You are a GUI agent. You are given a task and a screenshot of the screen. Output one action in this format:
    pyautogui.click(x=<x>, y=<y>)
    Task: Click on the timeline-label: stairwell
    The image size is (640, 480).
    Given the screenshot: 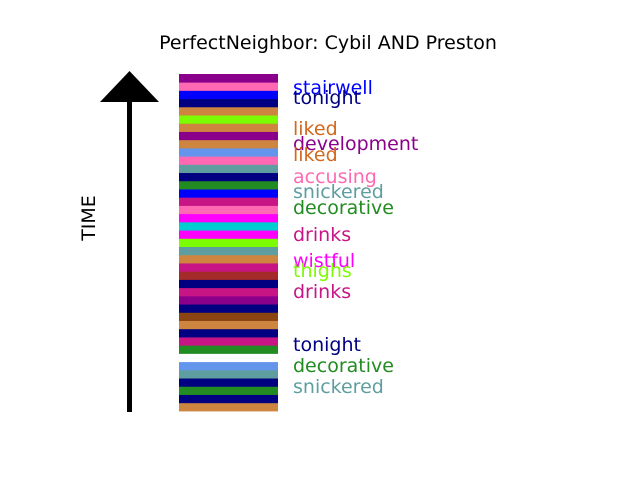 What is the action you would take?
    pyautogui.click(x=333, y=88)
    